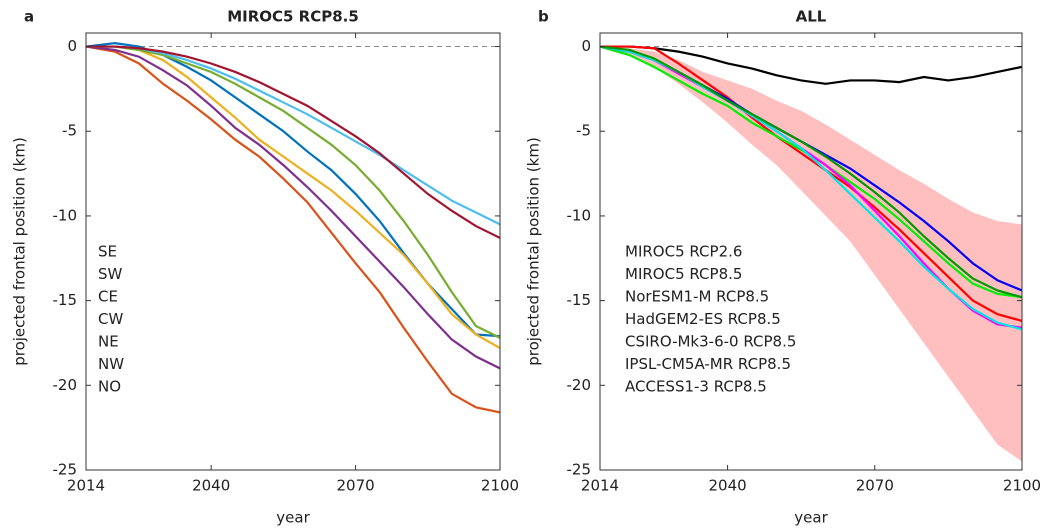 This screenshot has height=529, width=1050. Describe the element at coordinates (708, 364) in the screenshot. I see `legend-label: IPSL-CM5A-MR RCP8.5` at that location.